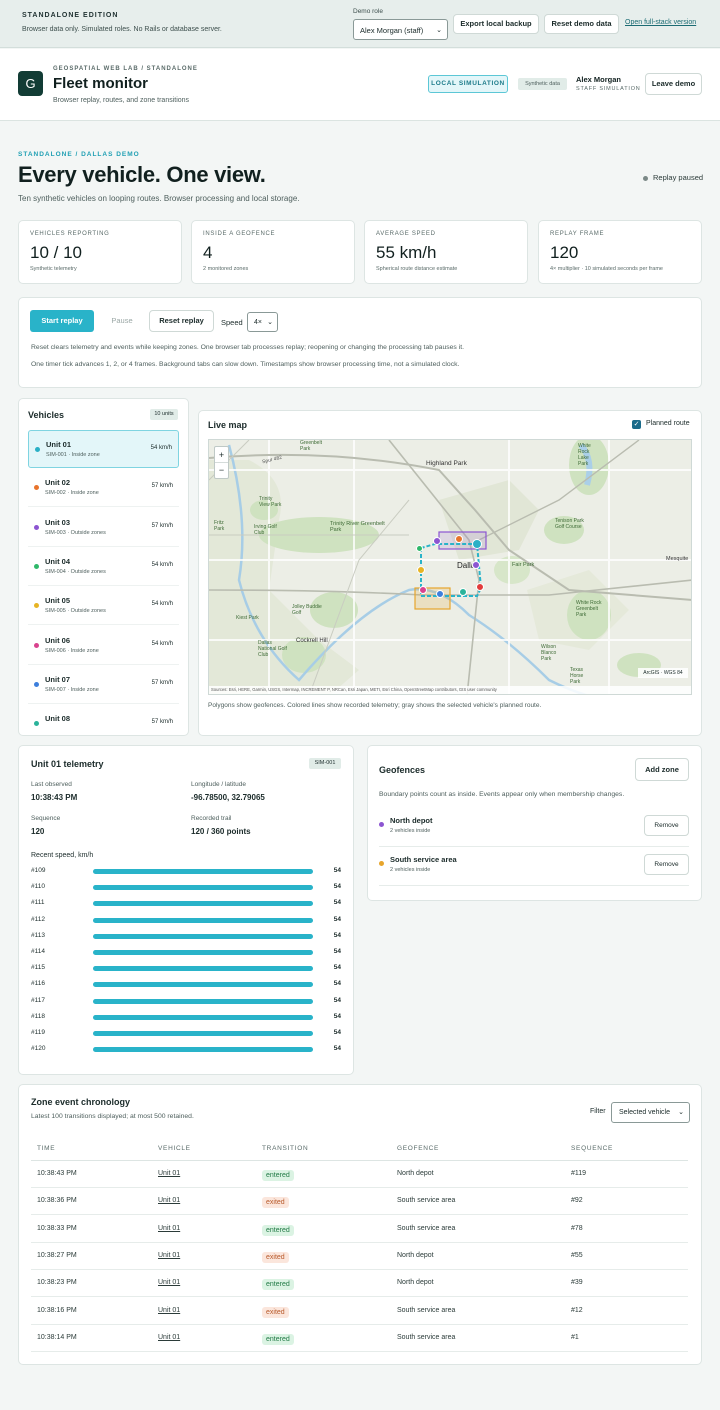  Describe the element at coordinates (162, 604) in the screenshot. I see `vehicle-speed: 54 km/h` at that location.